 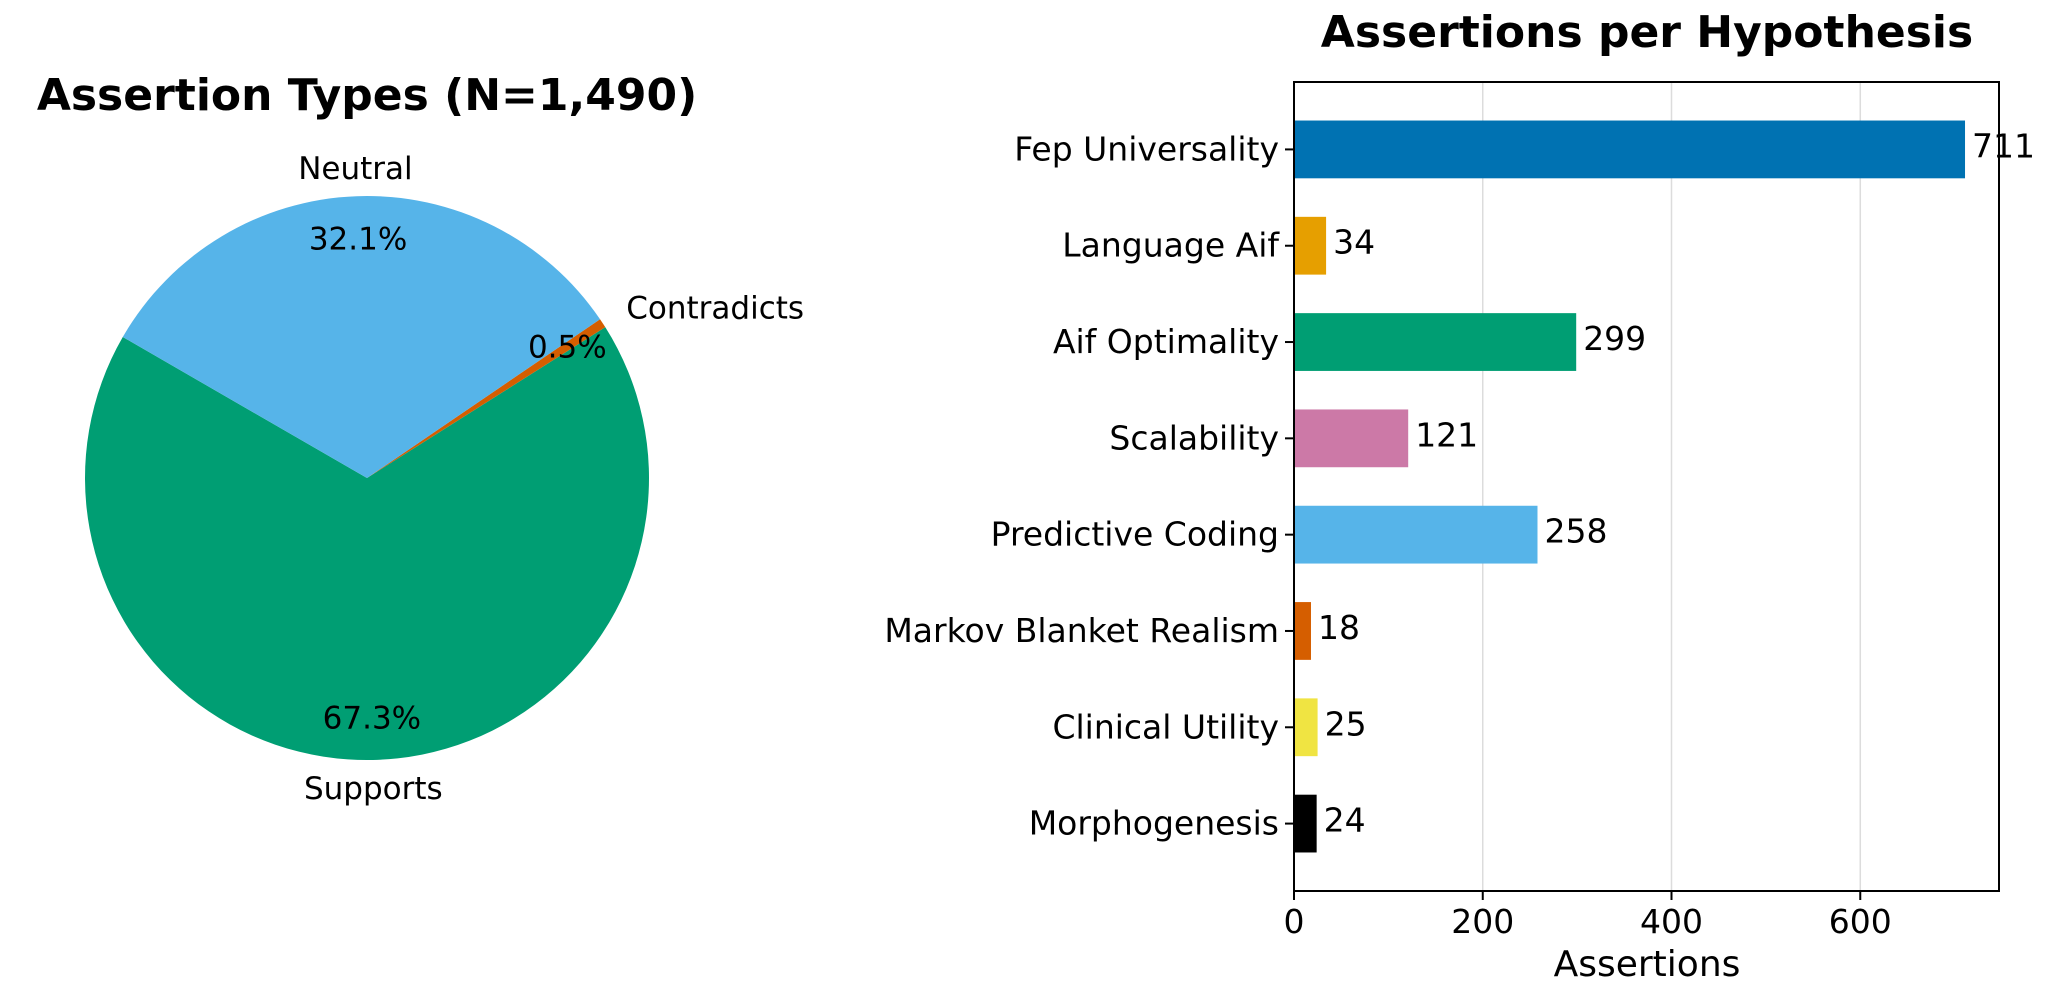 What do you see at coordinates (1671, 921) in the screenshot?
I see `x-tick-label: 400` at bounding box center [1671, 921].